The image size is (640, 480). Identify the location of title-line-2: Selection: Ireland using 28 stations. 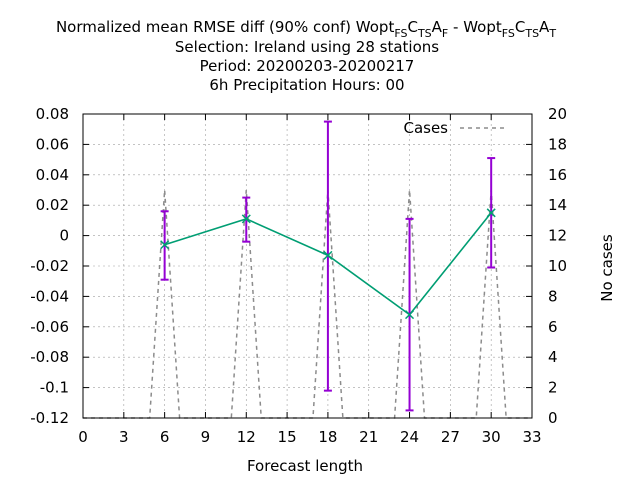
(307, 47).